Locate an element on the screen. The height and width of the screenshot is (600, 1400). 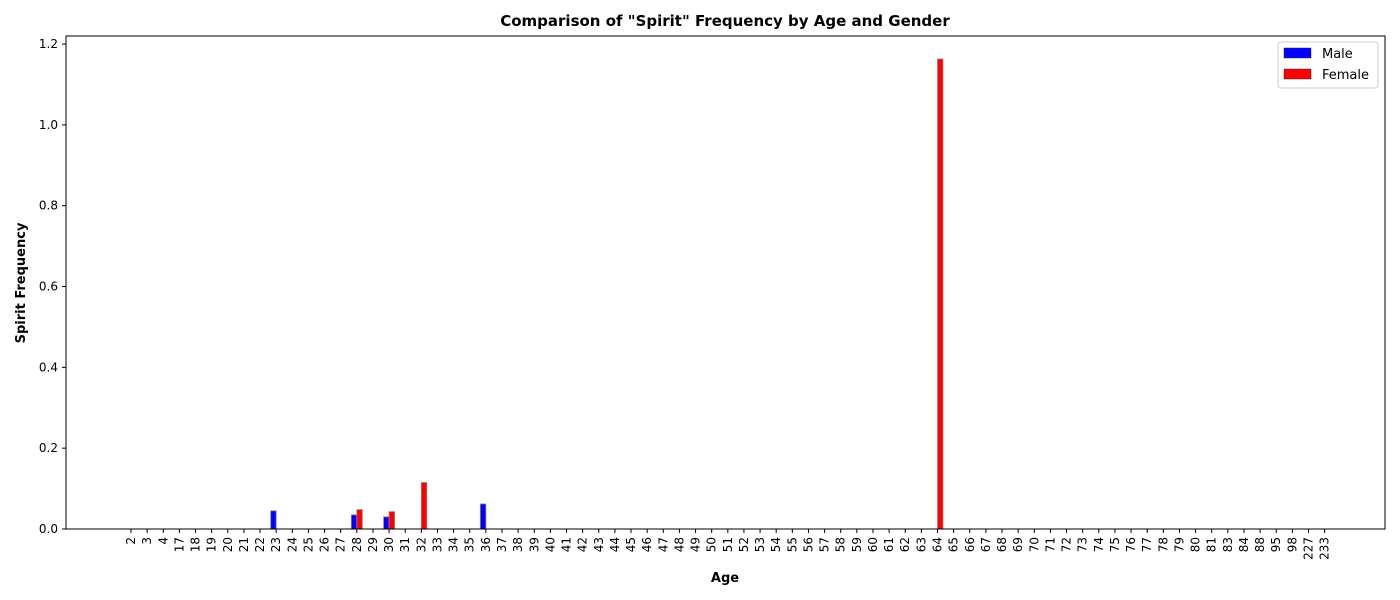
x-tick-label: 42 is located at coordinates (583, 544).